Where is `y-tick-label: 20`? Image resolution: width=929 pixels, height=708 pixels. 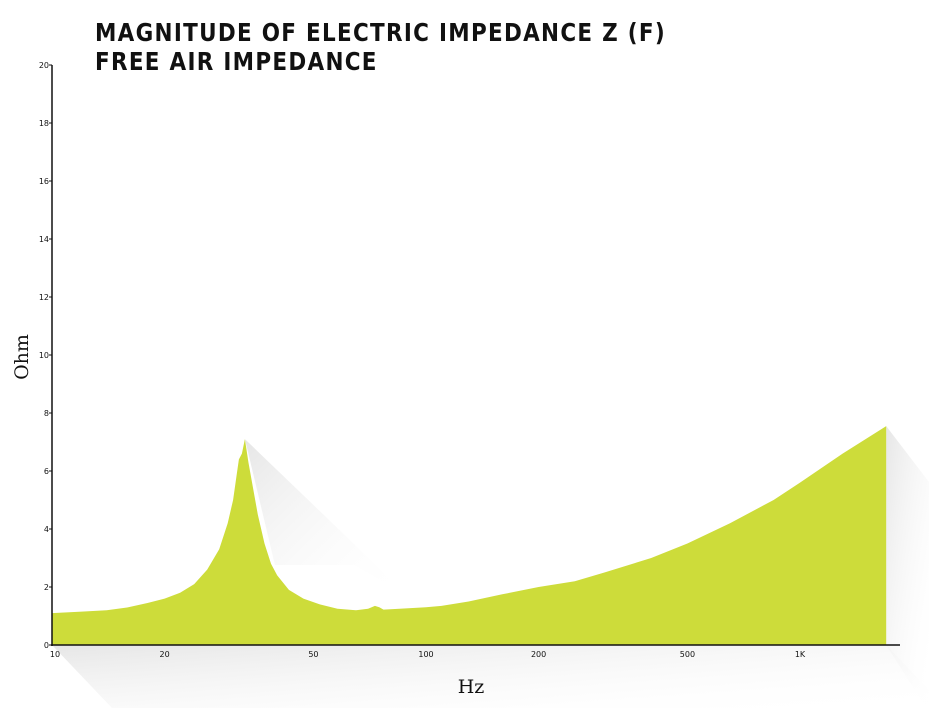 y-tick-label: 20 is located at coordinates (44, 65).